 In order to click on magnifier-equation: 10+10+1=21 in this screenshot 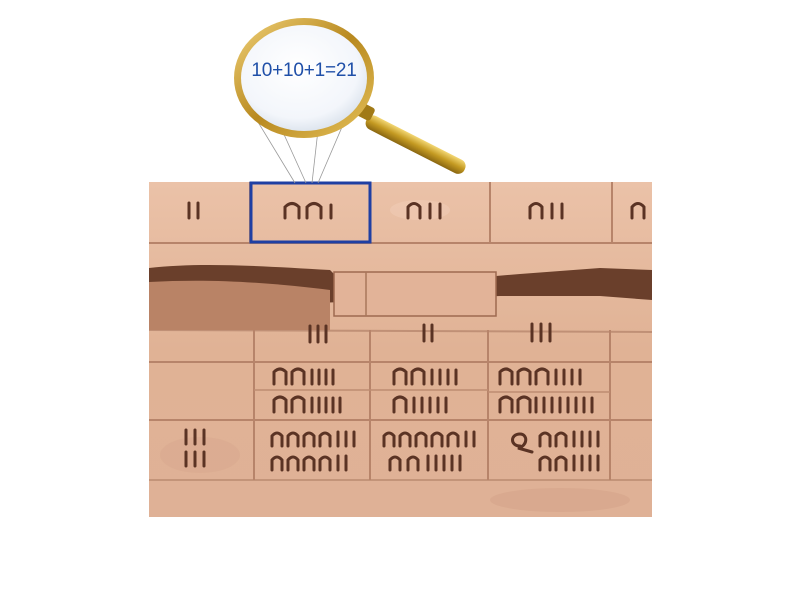, I will do `click(304, 70)`.